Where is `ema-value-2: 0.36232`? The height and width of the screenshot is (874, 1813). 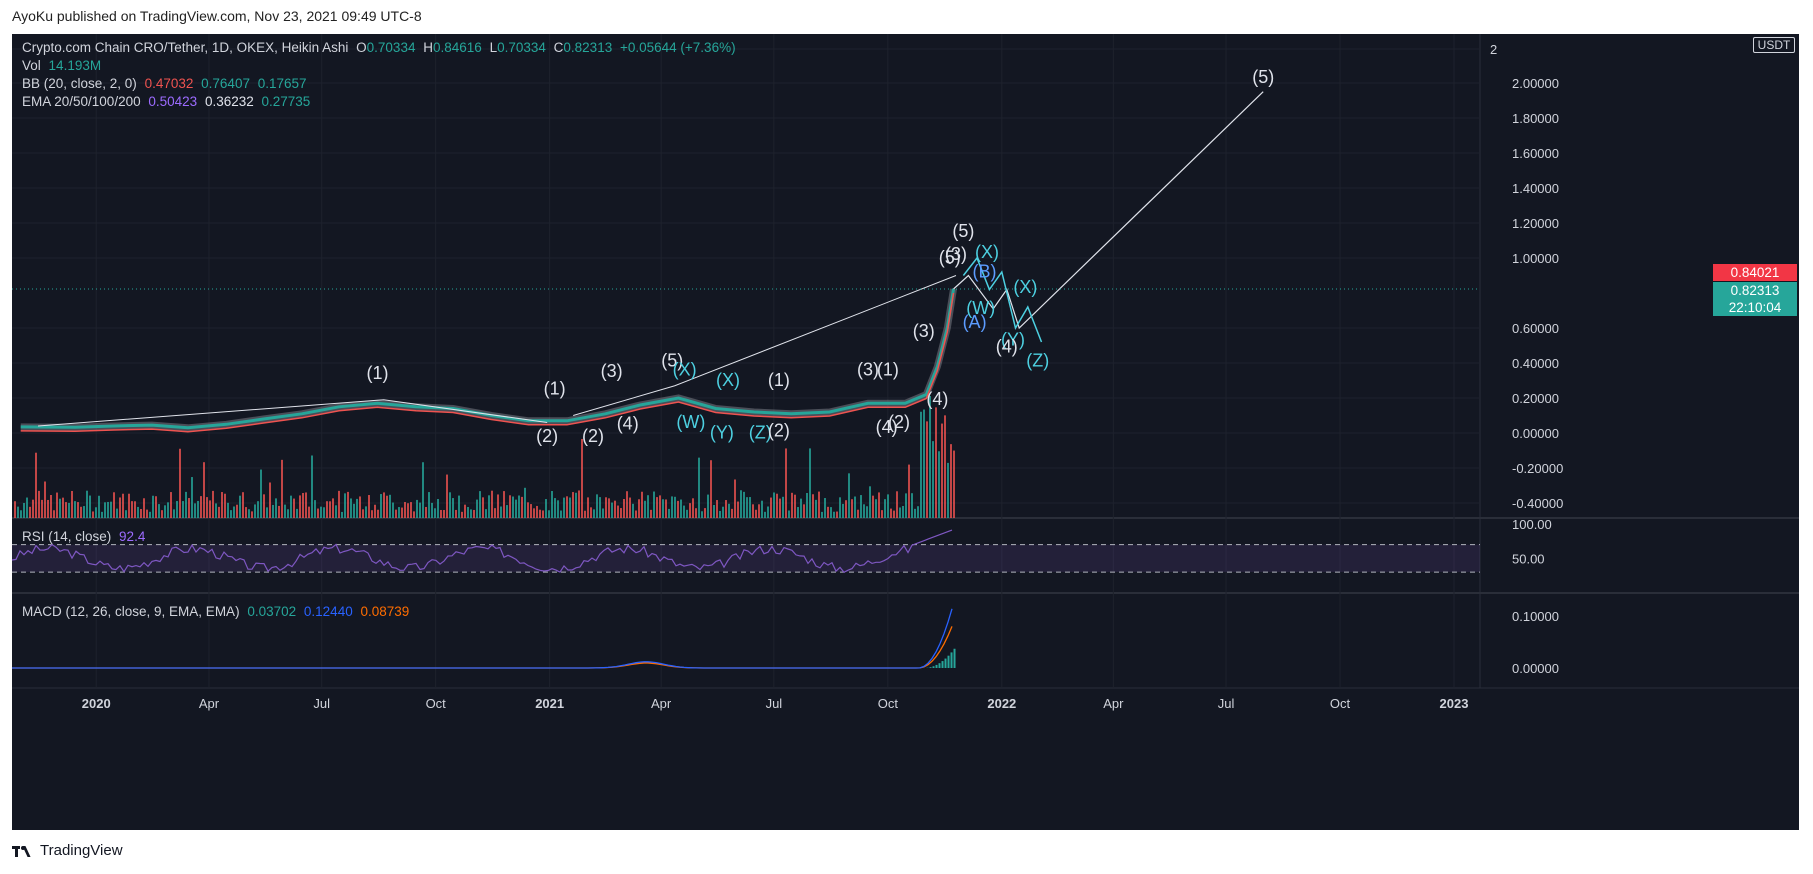
ema-value-2: 0.36232 is located at coordinates (229, 101).